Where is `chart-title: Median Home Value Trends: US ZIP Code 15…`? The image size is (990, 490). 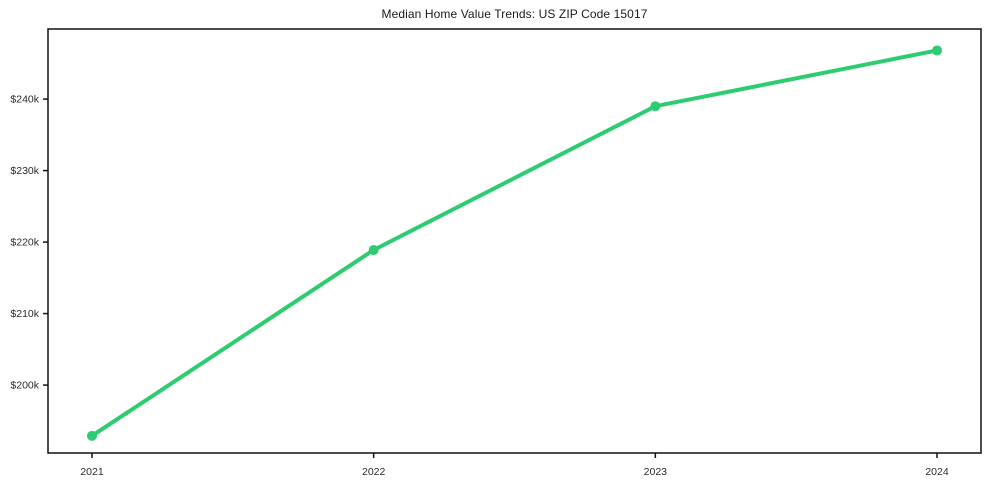
chart-title: Median Home Value Trends: US ZIP Code 15… is located at coordinates (514, 14).